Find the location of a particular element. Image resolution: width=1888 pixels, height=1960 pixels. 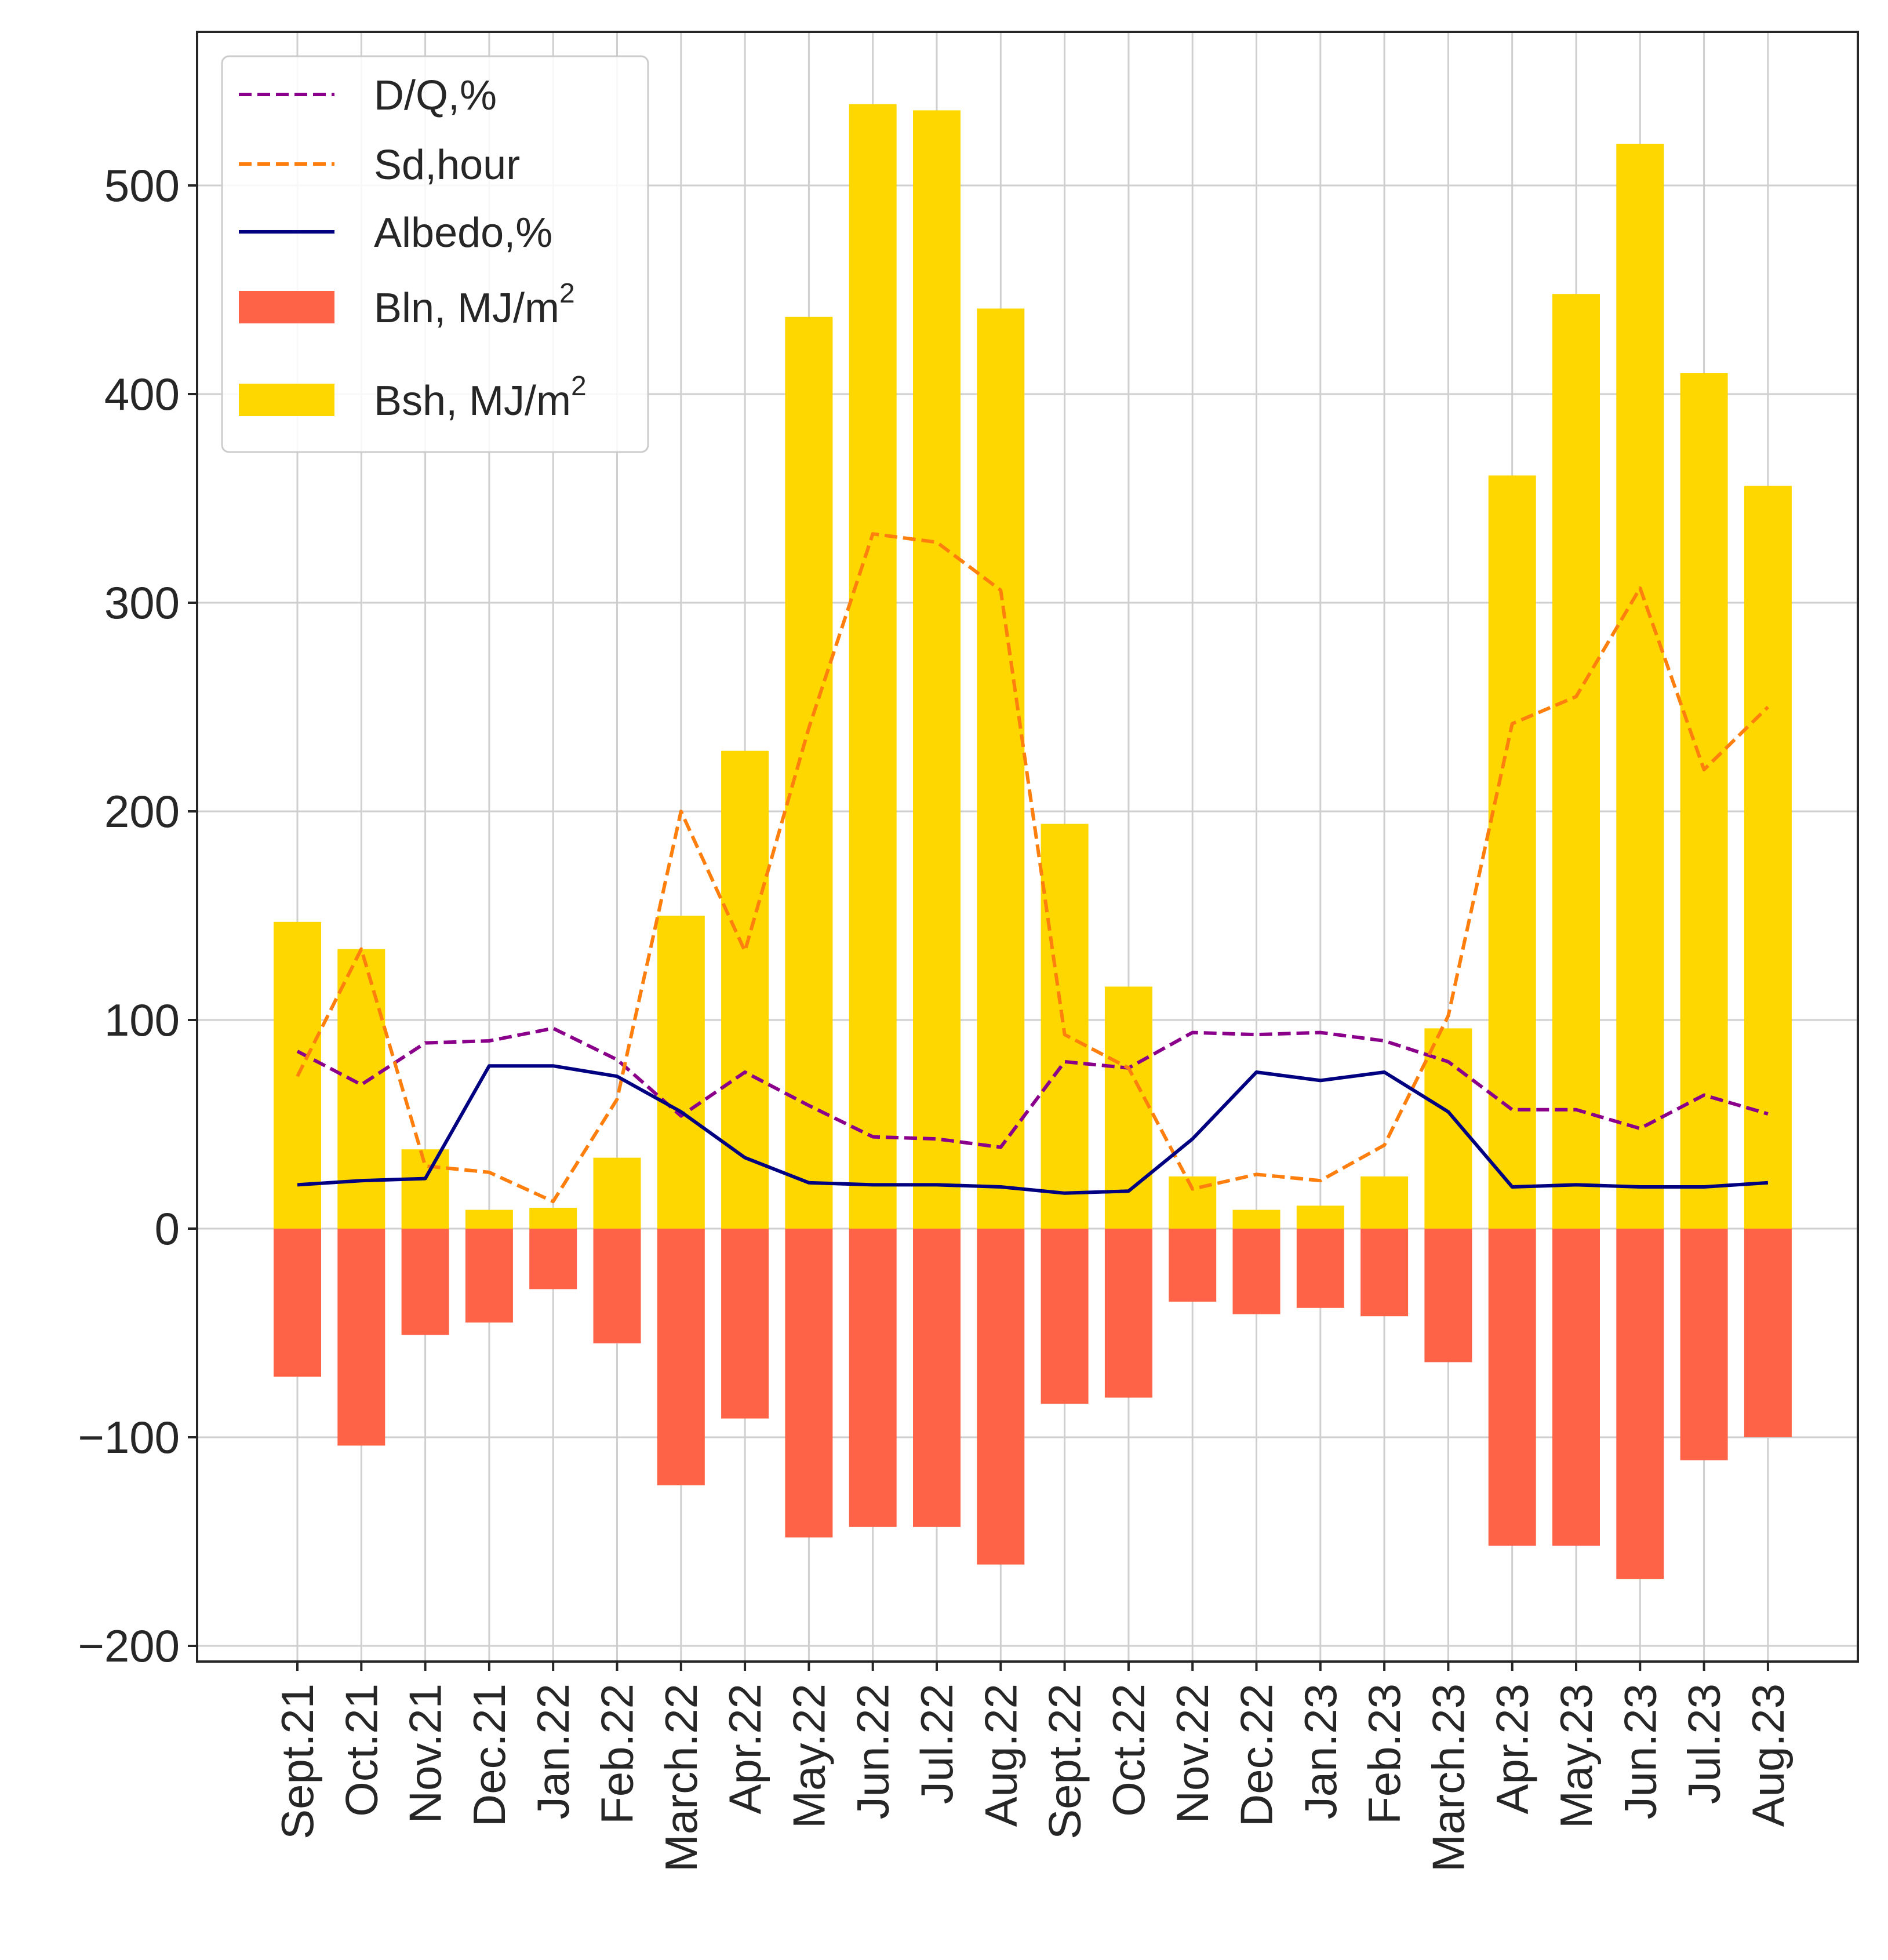

legend-frame is located at coordinates (435, 254).